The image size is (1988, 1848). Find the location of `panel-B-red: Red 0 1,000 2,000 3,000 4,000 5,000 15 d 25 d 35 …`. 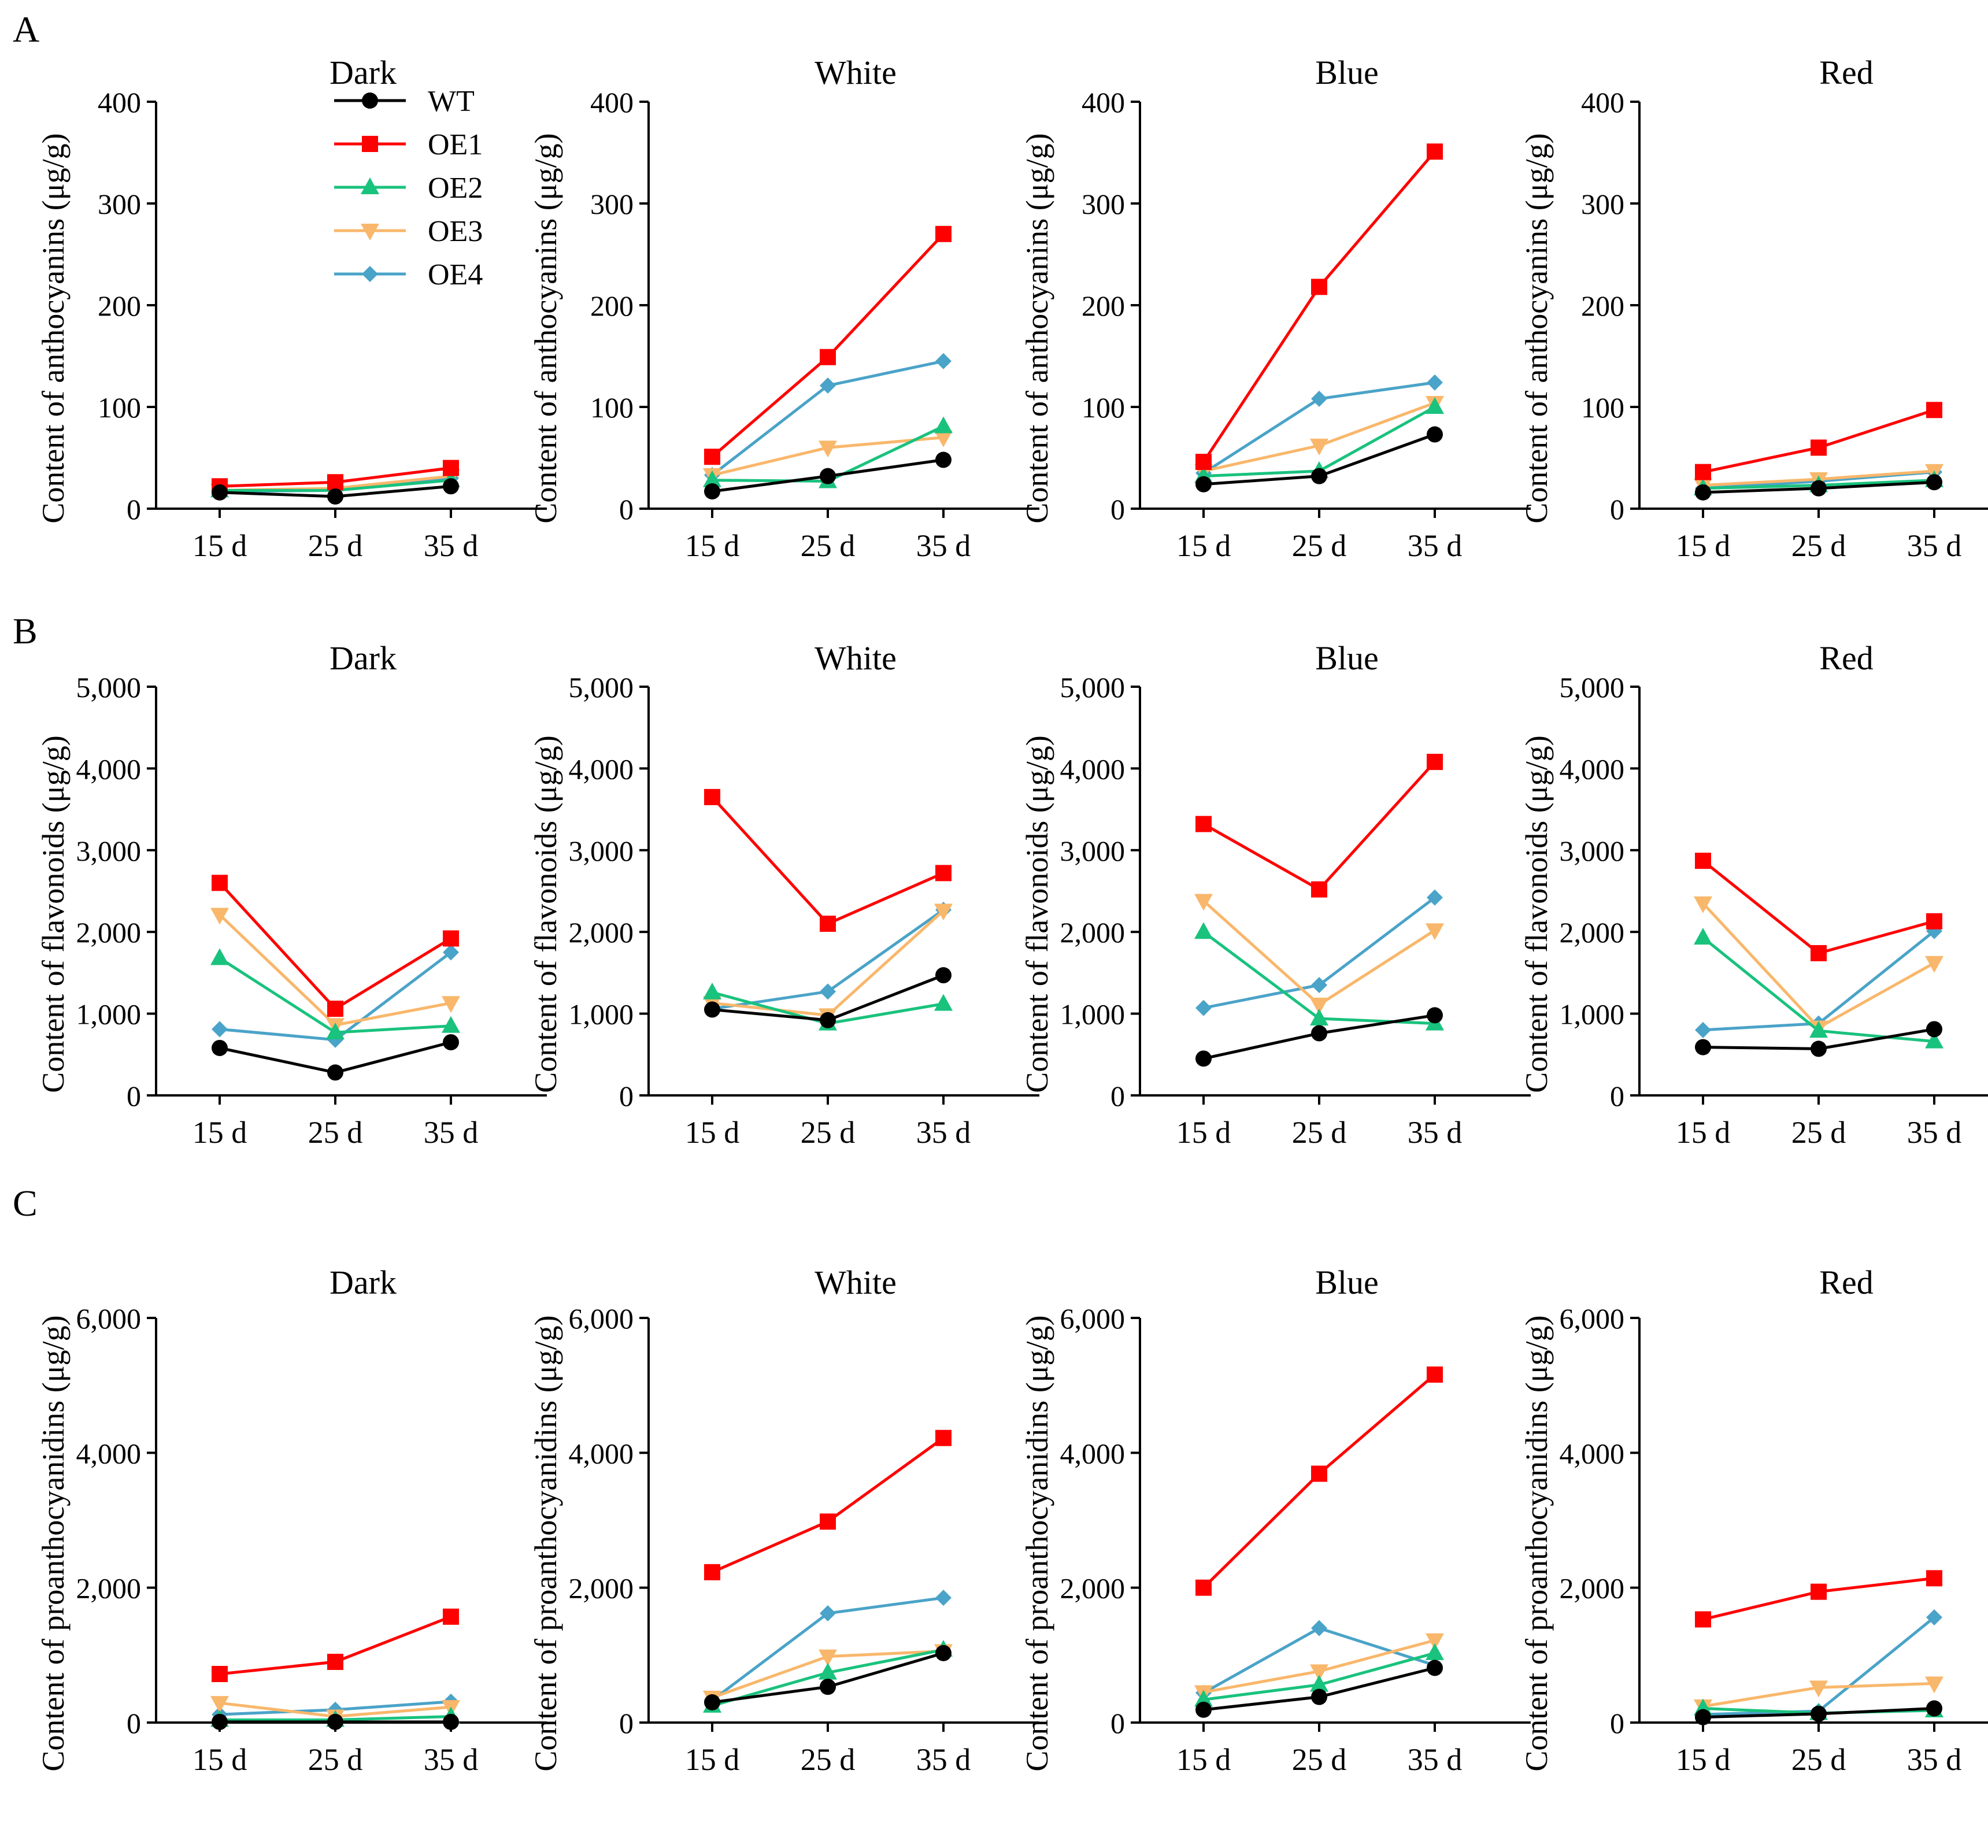

panel-B-red: Red 0 1,000 2,000 3,000 4,000 5,000 15 d 25 d 35 … is located at coordinates (1753, 894).